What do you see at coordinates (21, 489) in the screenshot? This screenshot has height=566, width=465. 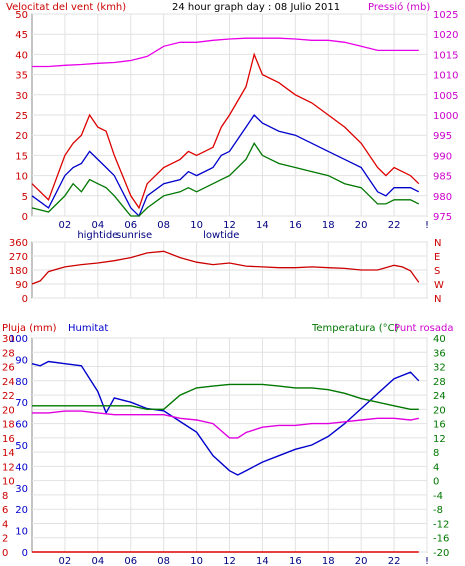 I see `humidity-tick-30: 30` at bounding box center [21, 489].